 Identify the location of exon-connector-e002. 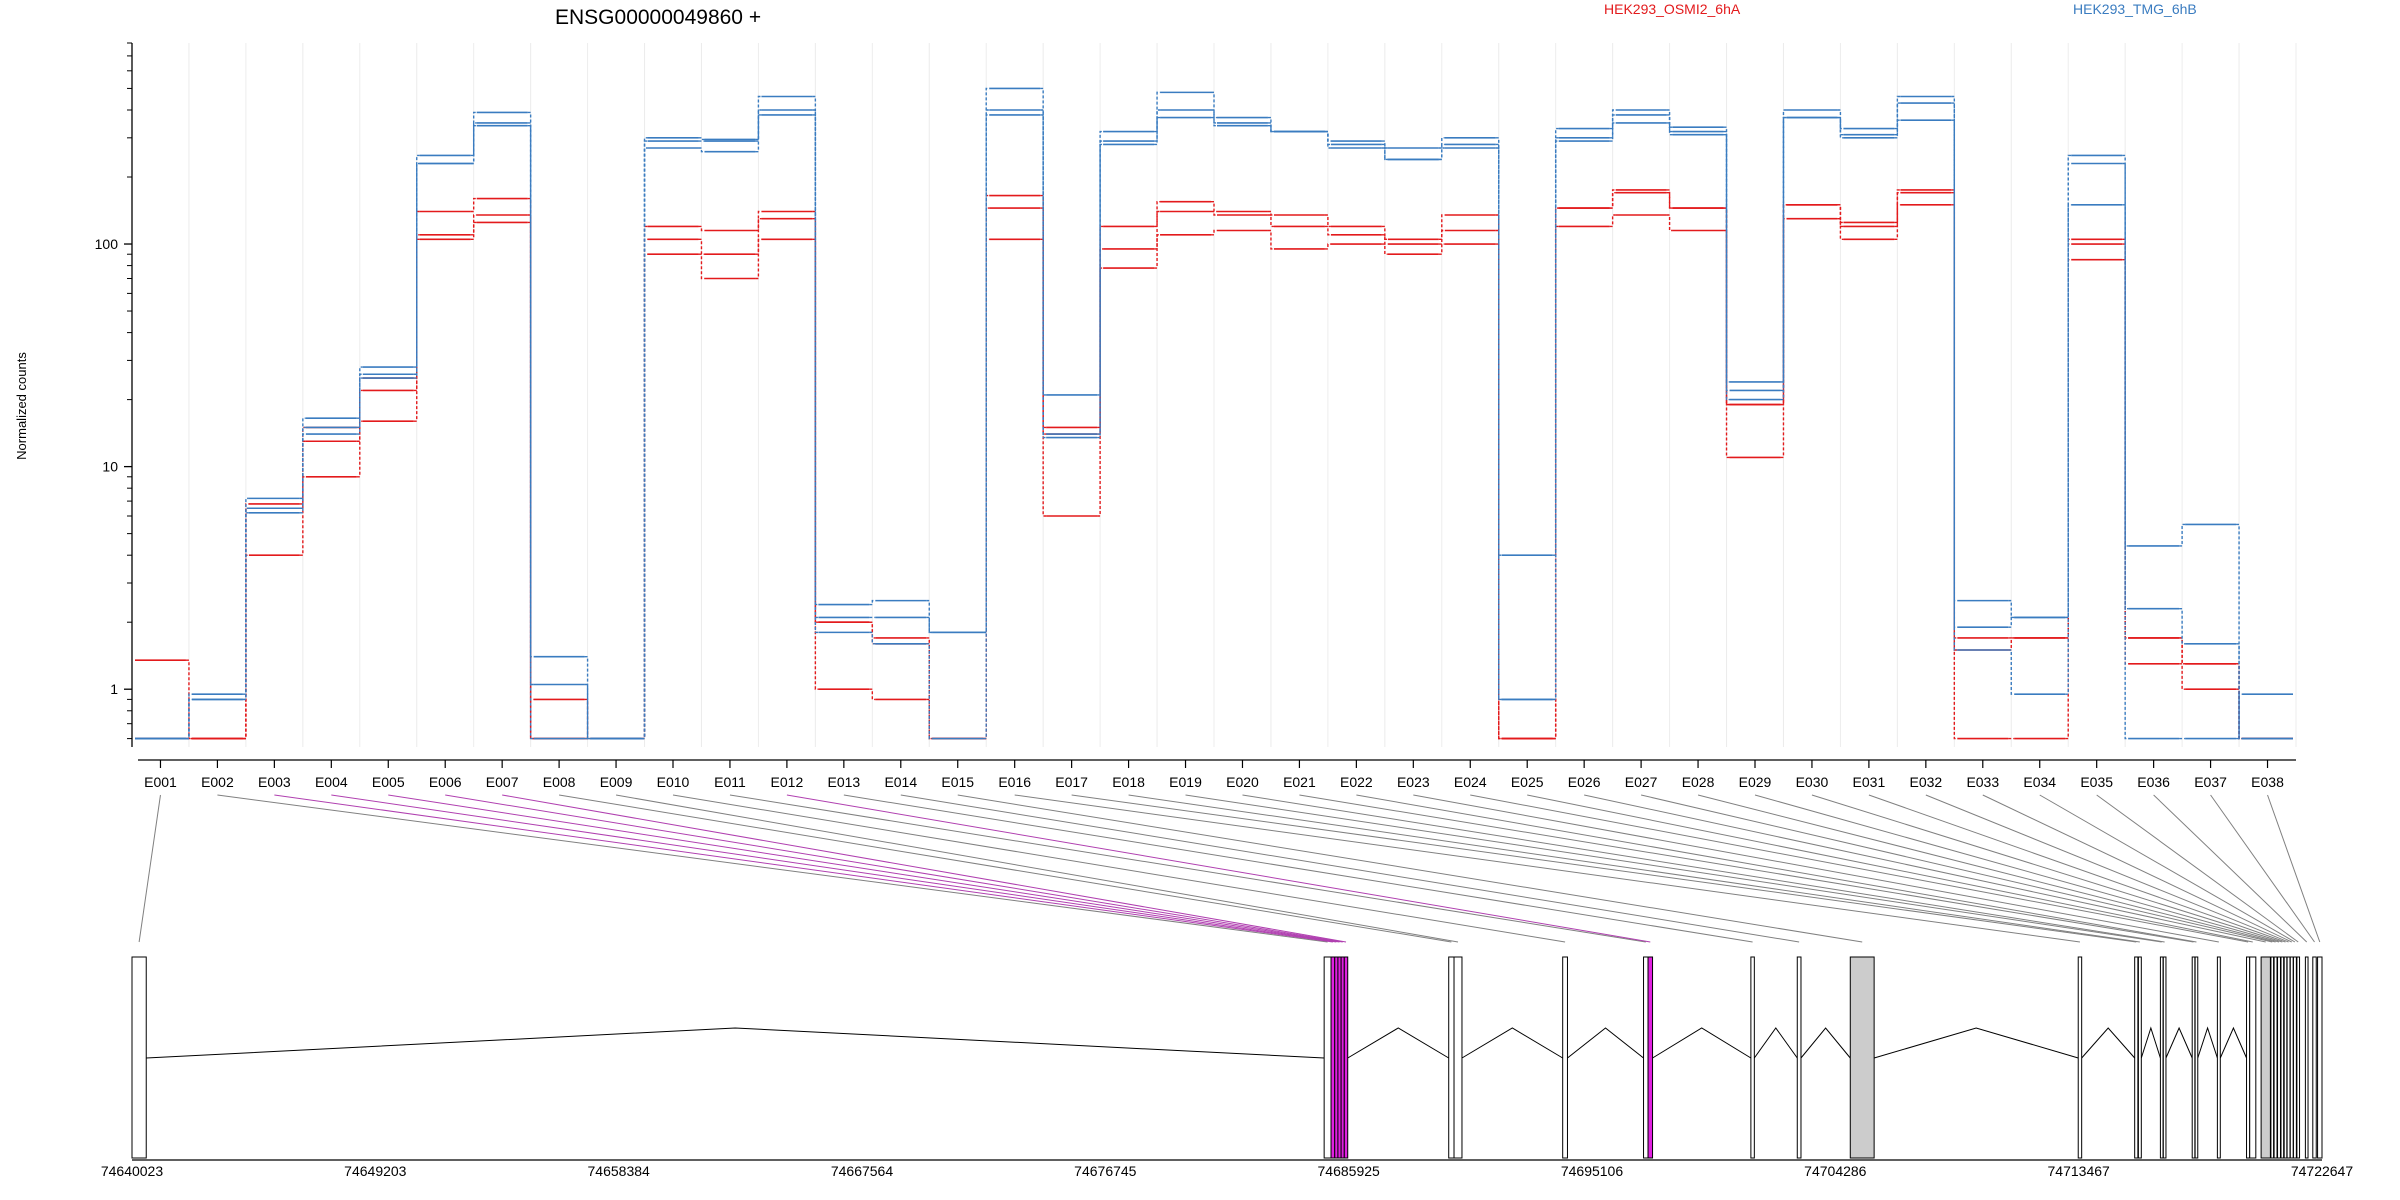
(772, 868).